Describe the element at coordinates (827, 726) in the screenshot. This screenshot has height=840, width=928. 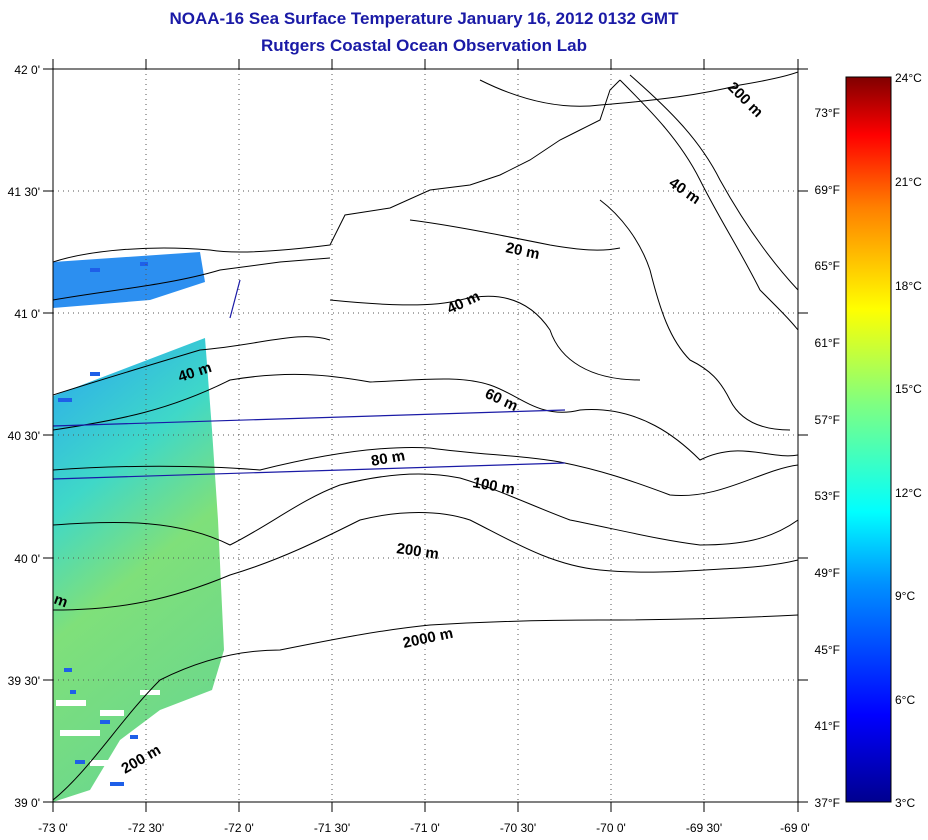
I see `fahrenheit-label: 41°F` at that location.